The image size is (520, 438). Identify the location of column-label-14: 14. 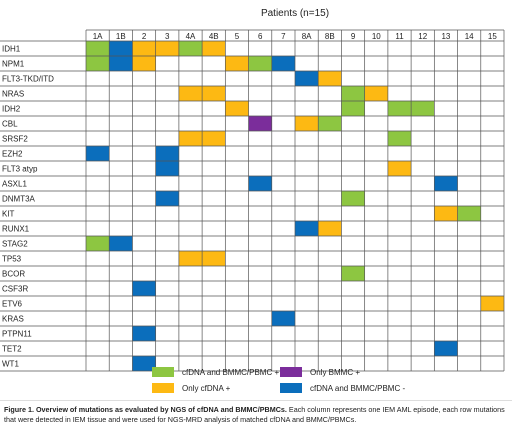
(469, 36).